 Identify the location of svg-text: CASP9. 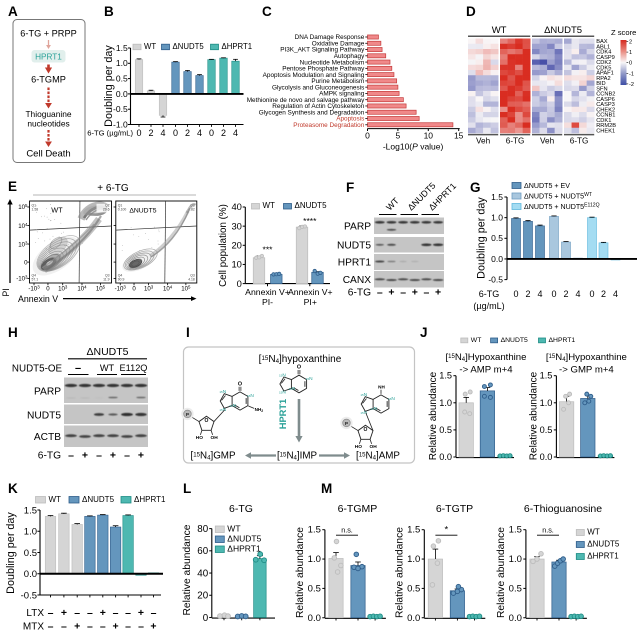
(605, 58).